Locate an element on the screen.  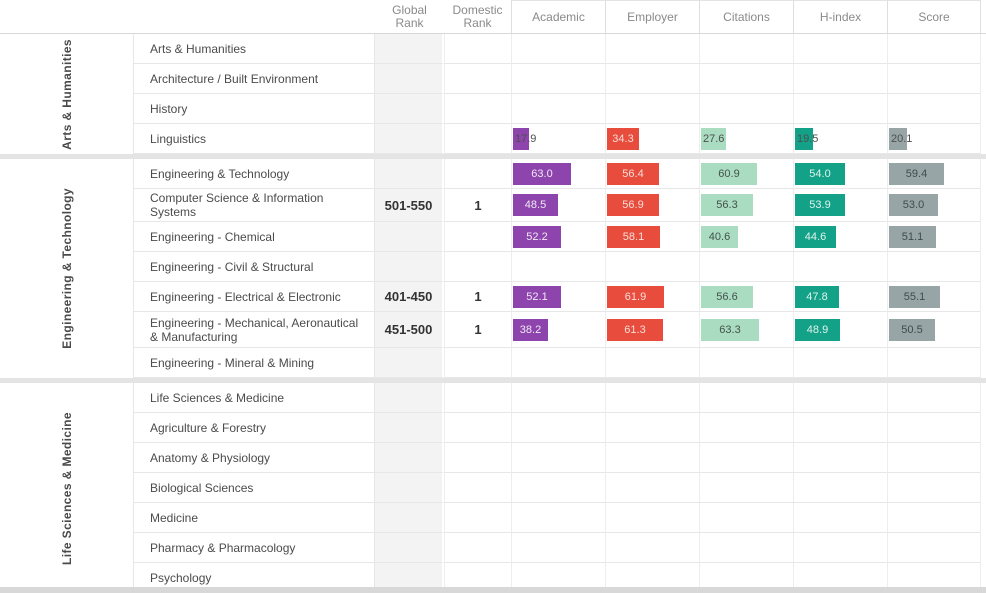
citations-bar: 63.3 is located at coordinates (730, 329).